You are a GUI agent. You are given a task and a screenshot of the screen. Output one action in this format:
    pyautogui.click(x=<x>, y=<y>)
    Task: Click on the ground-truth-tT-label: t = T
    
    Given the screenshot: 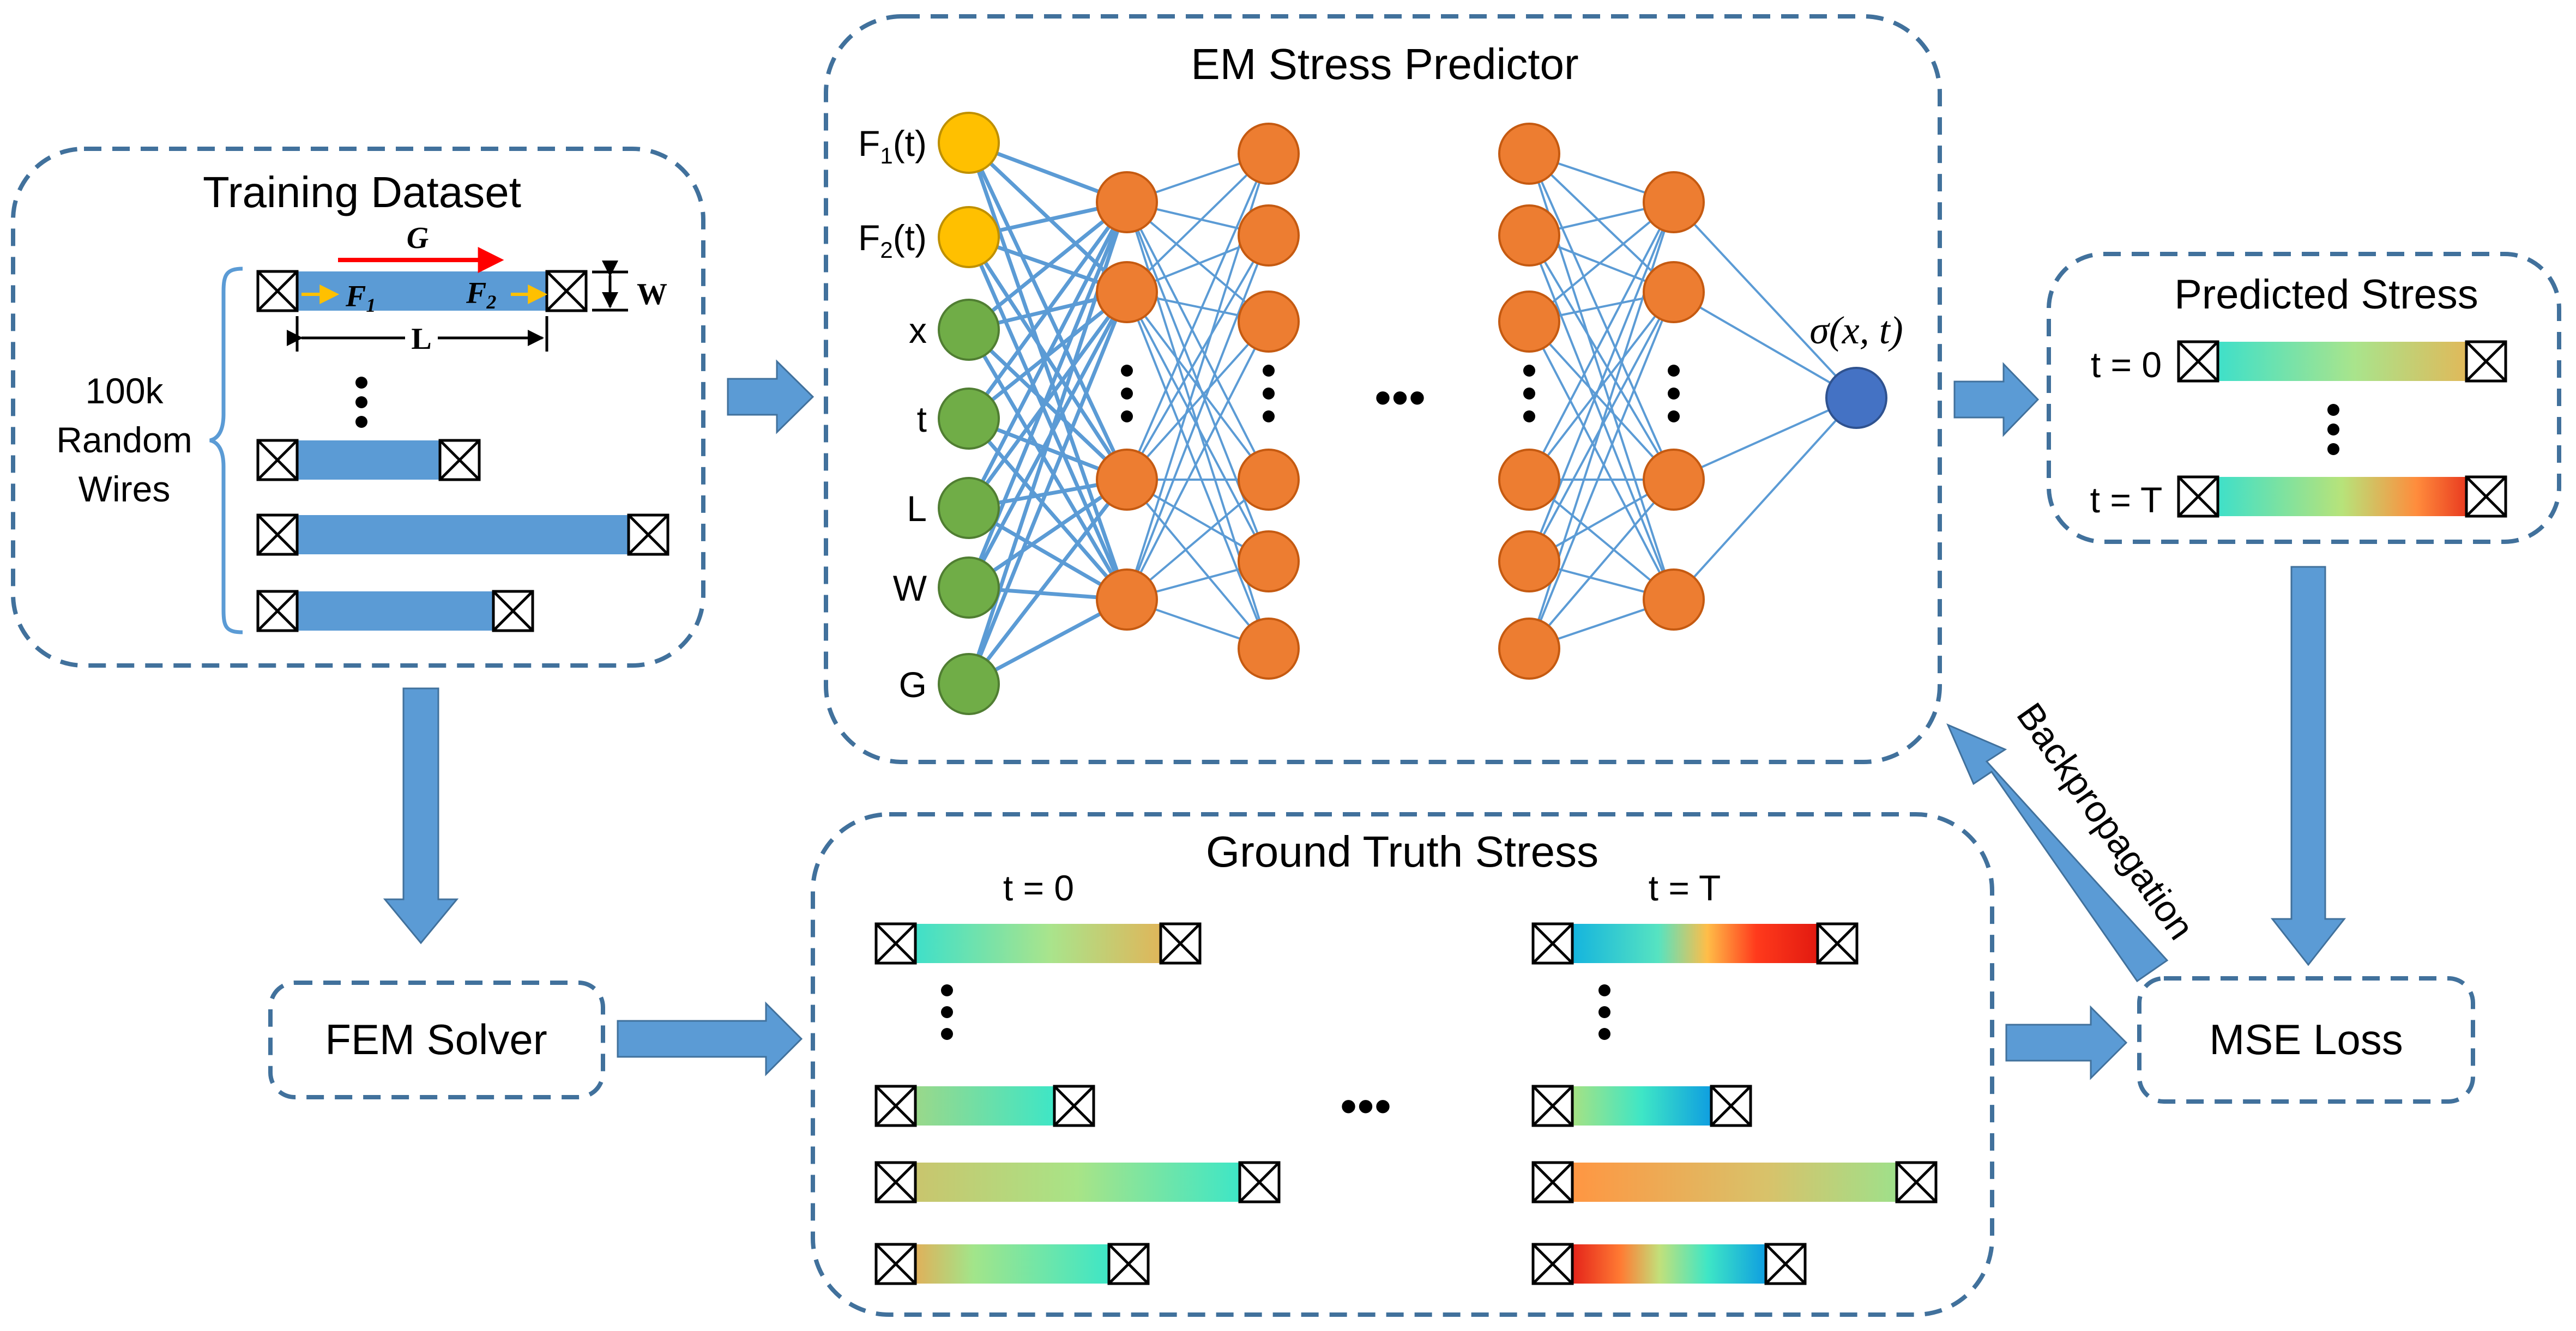 What is the action you would take?
    pyautogui.click(x=1685, y=888)
    